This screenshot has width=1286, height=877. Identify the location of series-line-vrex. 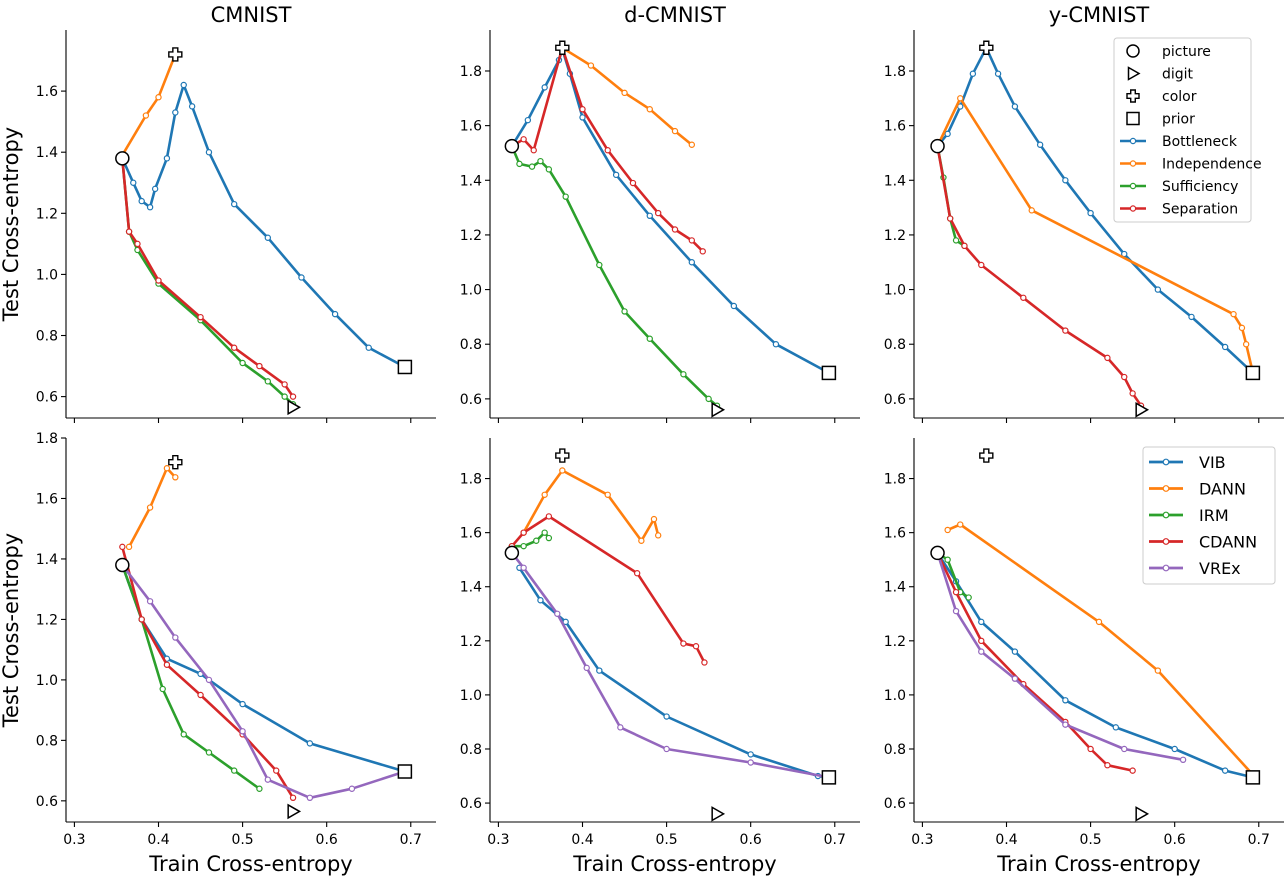
(670, 665).